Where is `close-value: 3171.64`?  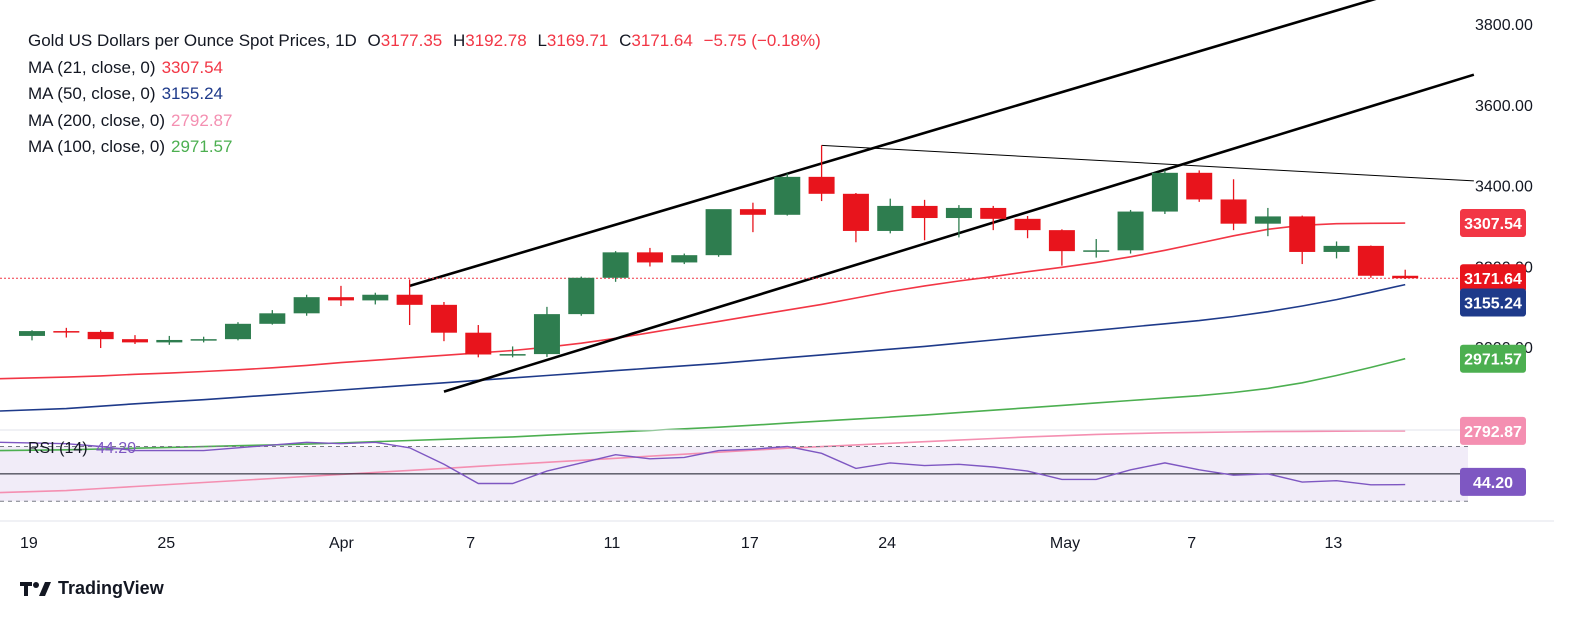 close-value: 3171.64 is located at coordinates (662, 40).